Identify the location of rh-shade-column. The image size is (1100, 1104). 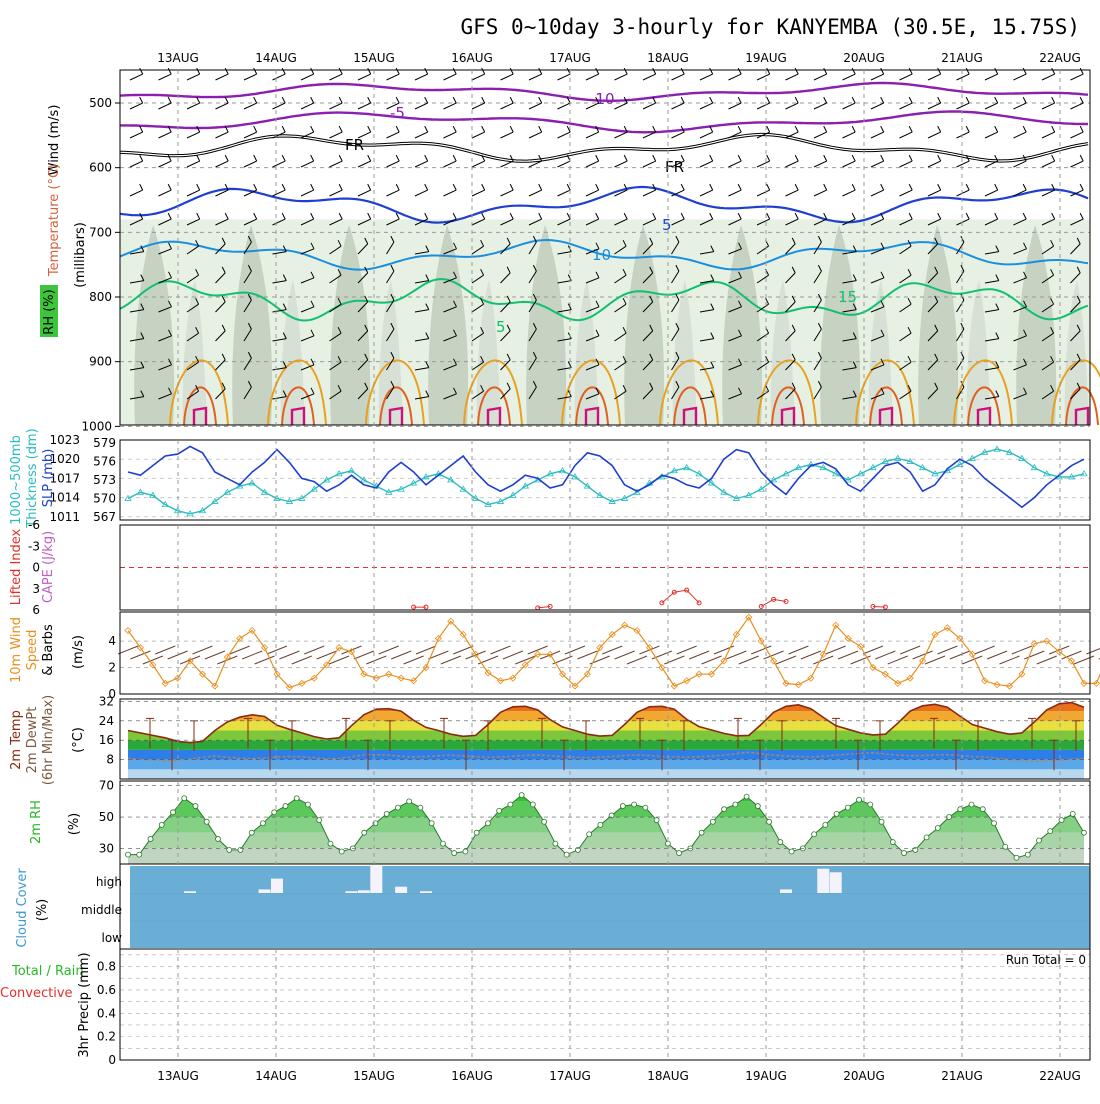
(644, 325).